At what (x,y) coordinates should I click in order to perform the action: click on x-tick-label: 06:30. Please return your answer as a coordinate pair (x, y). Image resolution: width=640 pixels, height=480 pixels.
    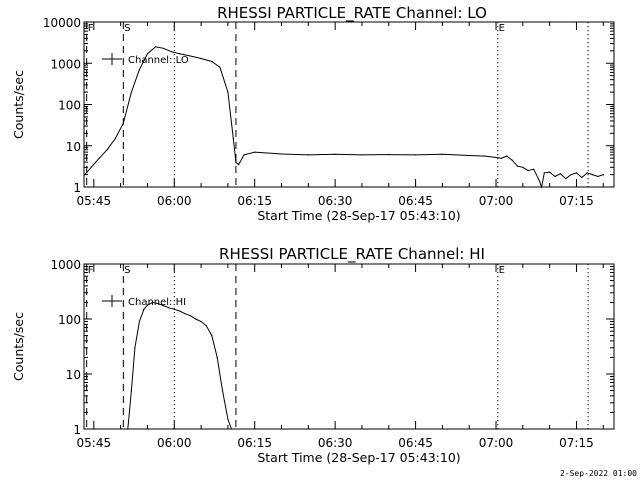
    Looking at the image, I should click on (335, 201).